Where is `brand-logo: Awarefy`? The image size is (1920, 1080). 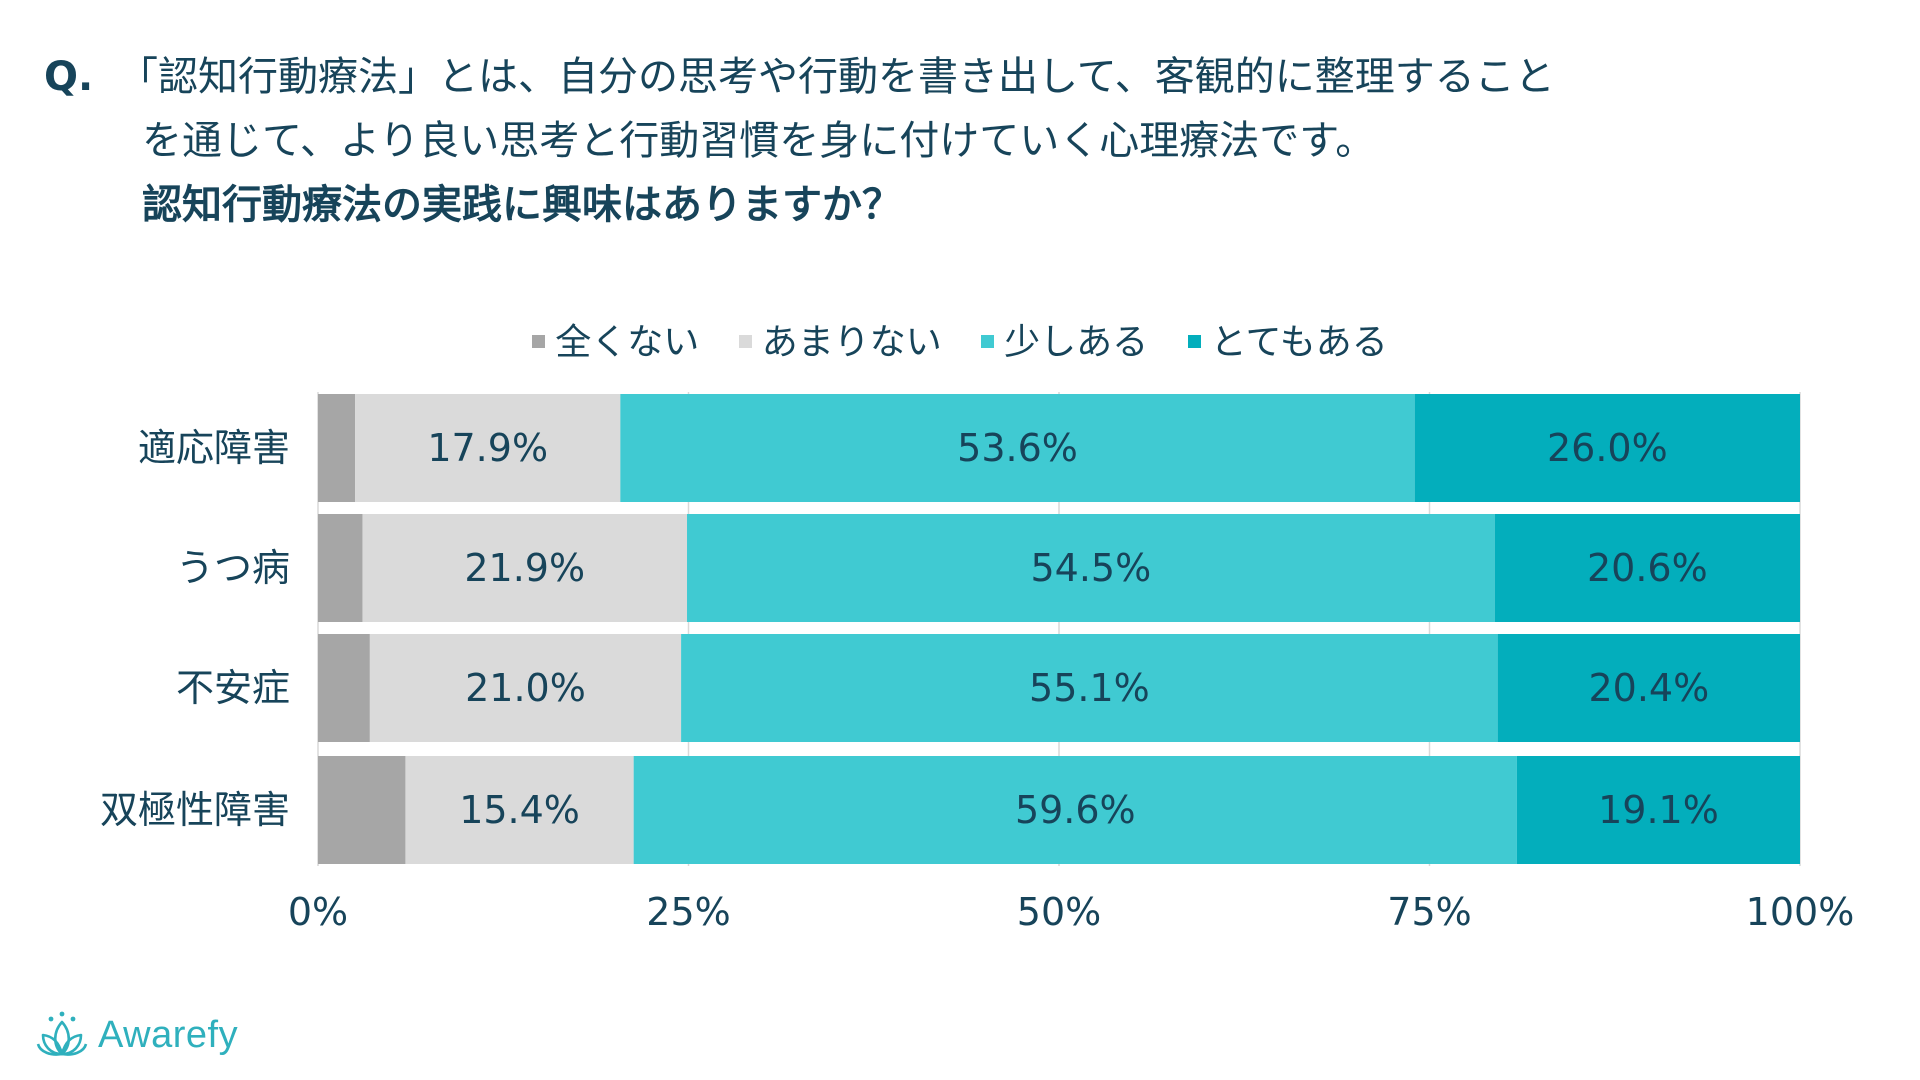 brand-logo: Awarefy is located at coordinates (137, 1035).